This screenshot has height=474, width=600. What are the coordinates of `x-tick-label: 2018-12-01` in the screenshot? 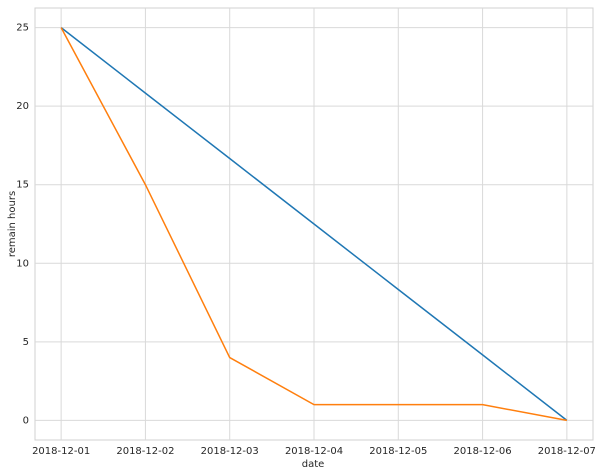 It's located at (61, 451).